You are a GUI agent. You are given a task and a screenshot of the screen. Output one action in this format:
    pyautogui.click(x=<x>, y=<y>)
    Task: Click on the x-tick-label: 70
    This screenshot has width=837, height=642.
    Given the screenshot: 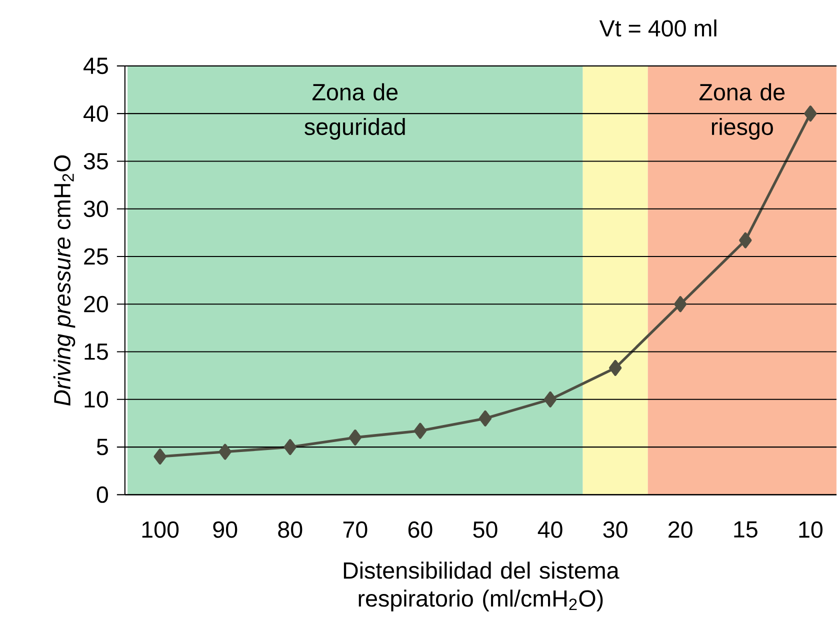 What is the action you would take?
    pyautogui.click(x=355, y=530)
    